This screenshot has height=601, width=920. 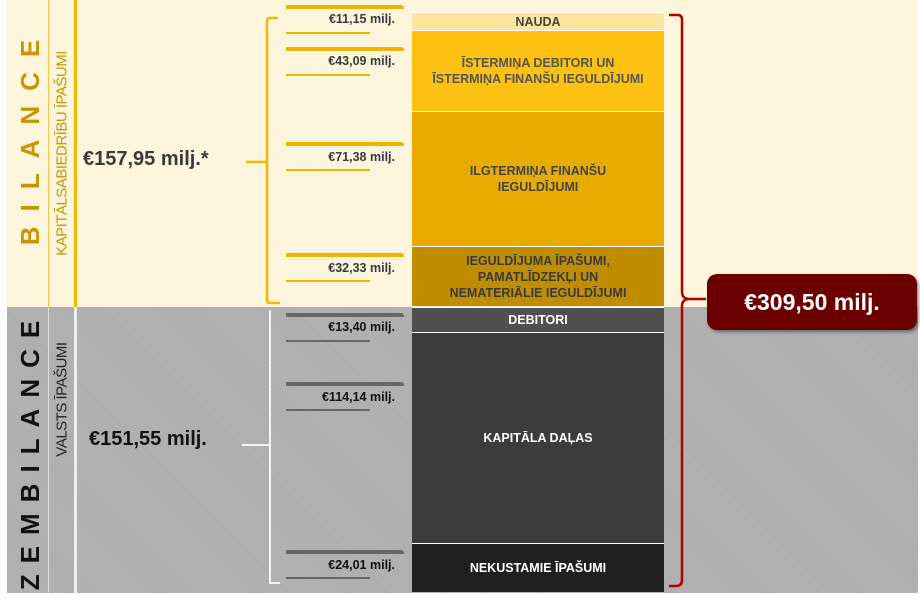 I want to click on value-label: €43,09 milj., so click(x=361, y=61).